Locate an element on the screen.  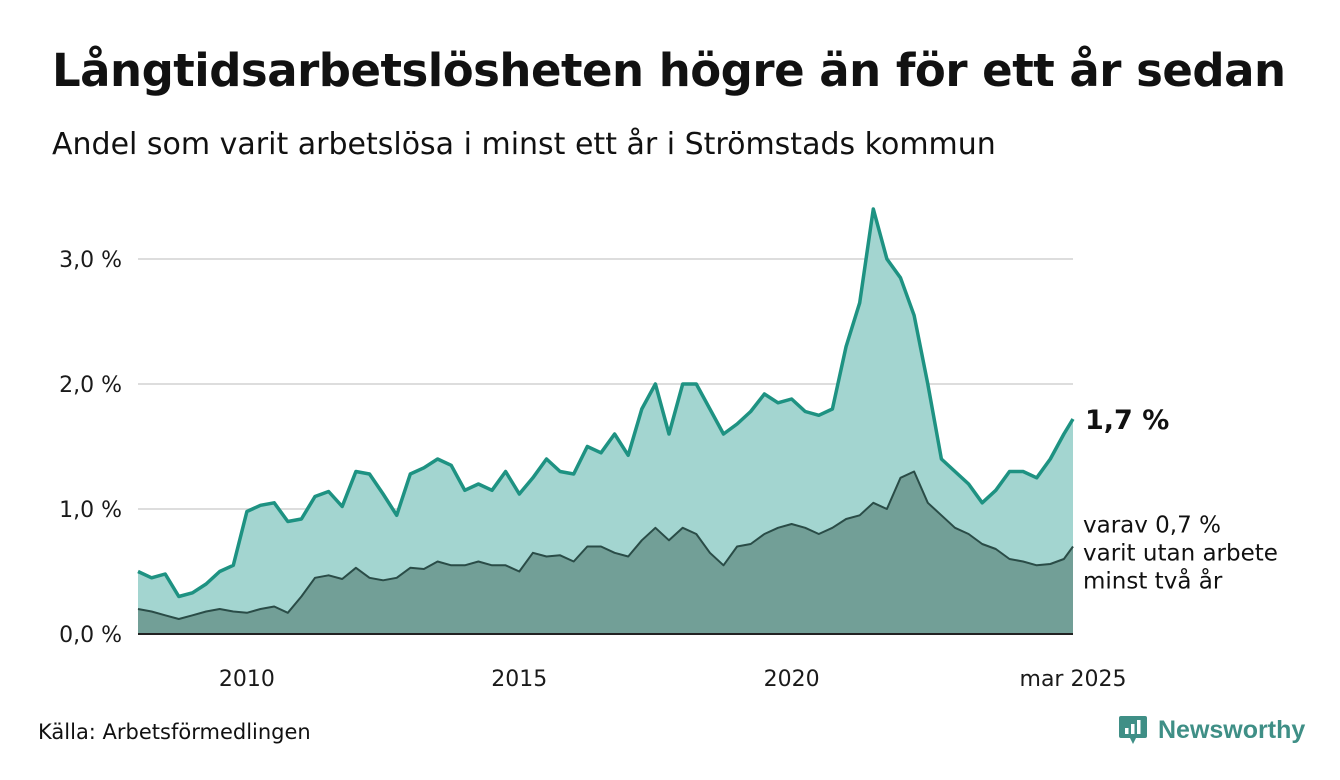
y-tick-label: 2,0 % is located at coordinates (90, 385).